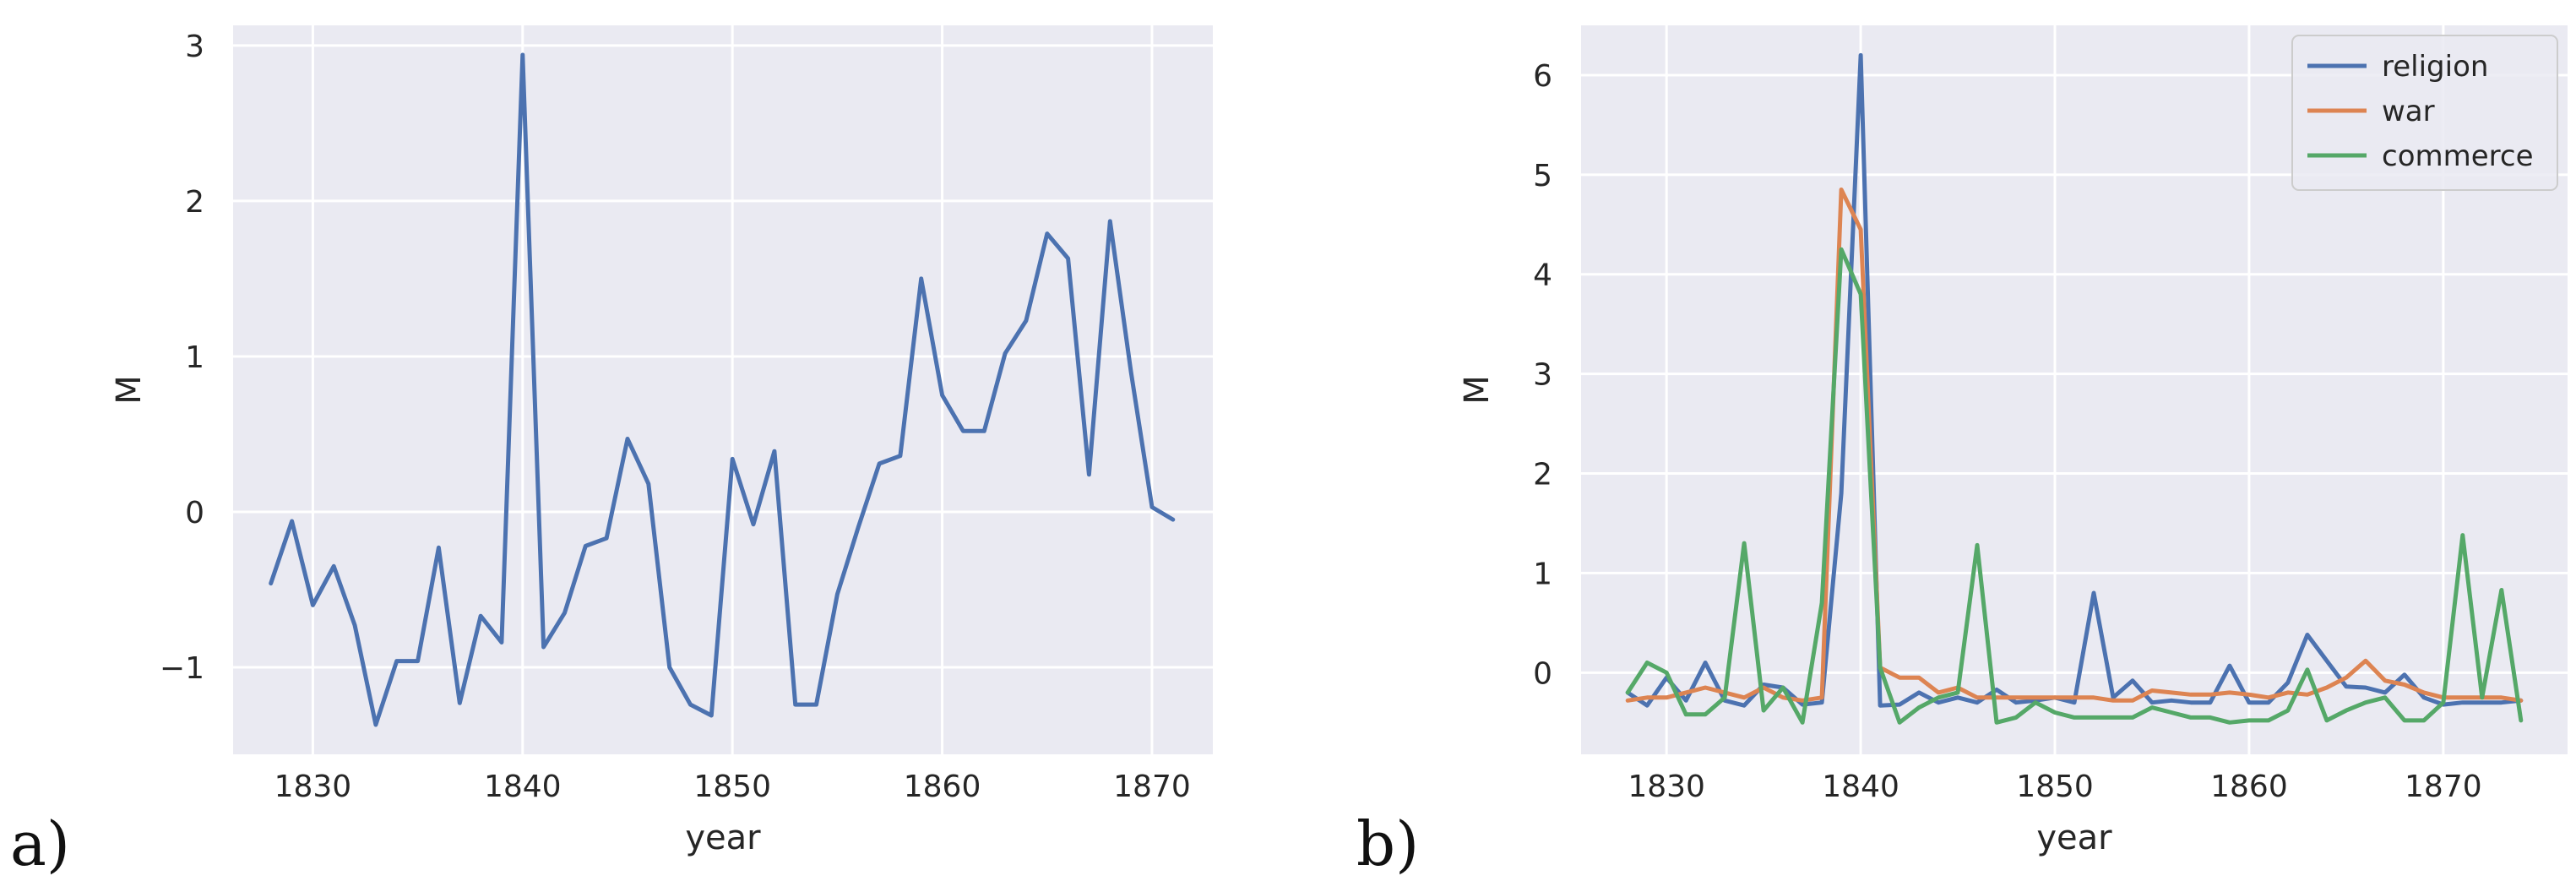  Describe the element at coordinates (182, 669) in the screenshot. I see `y-tick-label: −1` at that location.